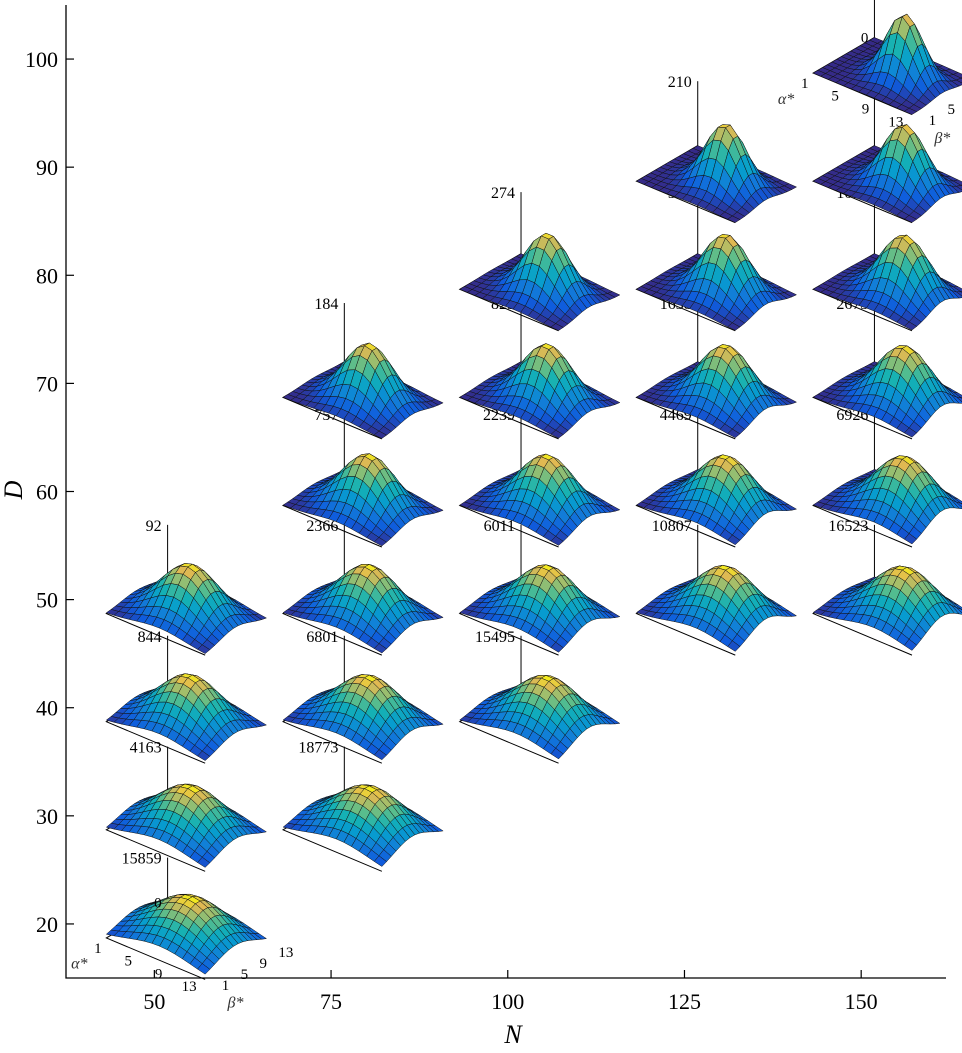 The image size is (962, 1053). I want to click on y-ticks: 20 30 40 50 60 70 80 90 100, so click(49, 492).